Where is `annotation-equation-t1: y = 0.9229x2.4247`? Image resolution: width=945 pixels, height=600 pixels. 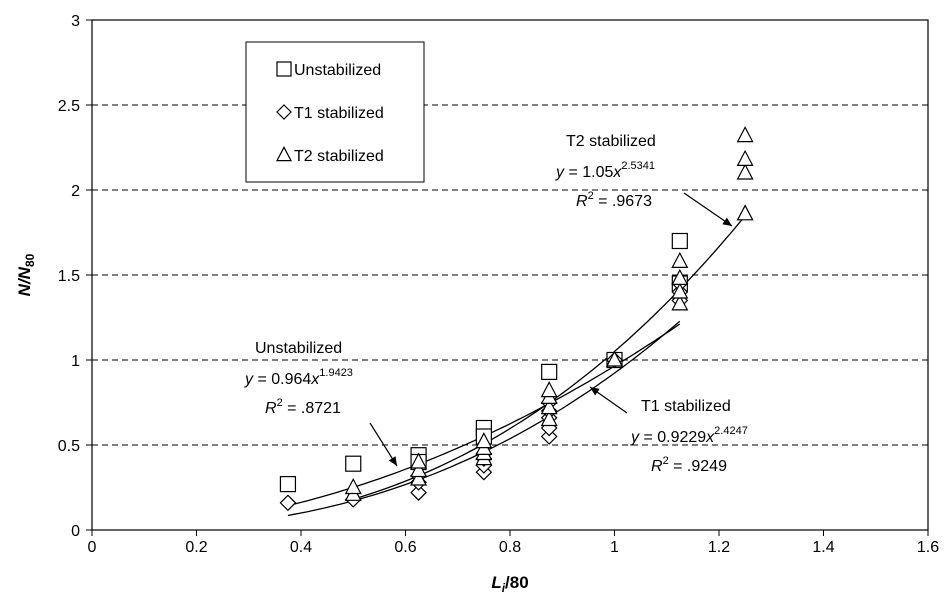
annotation-equation-t1: y = 0.9229x2.4247 is located at coordinates (689, 435).